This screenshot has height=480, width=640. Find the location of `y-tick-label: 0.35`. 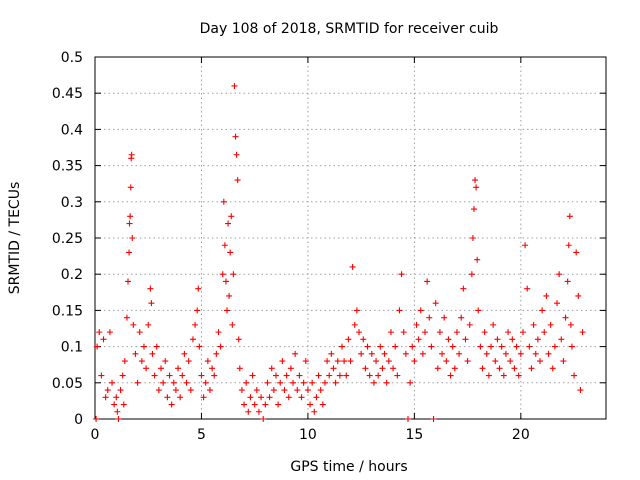

y-tick-label: 0.35 is located at coordinates (67, 167).